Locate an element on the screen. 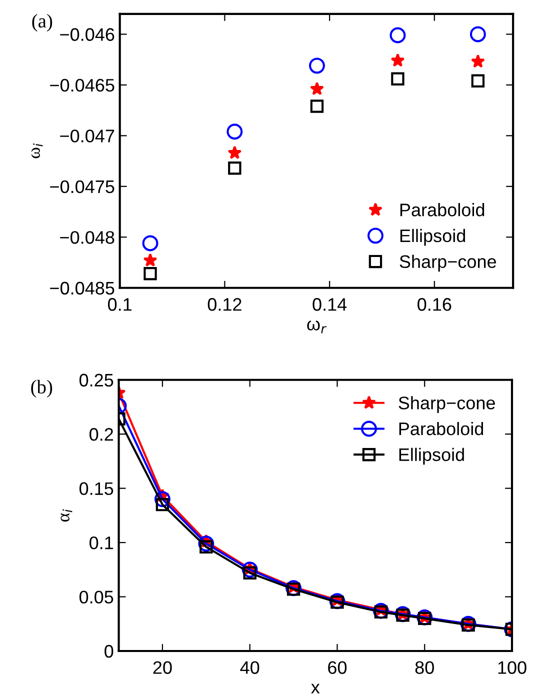 Image resolution: width=535 pixels, height=697 pixels. chart-title: (b) is located at coordinates (41, 389).